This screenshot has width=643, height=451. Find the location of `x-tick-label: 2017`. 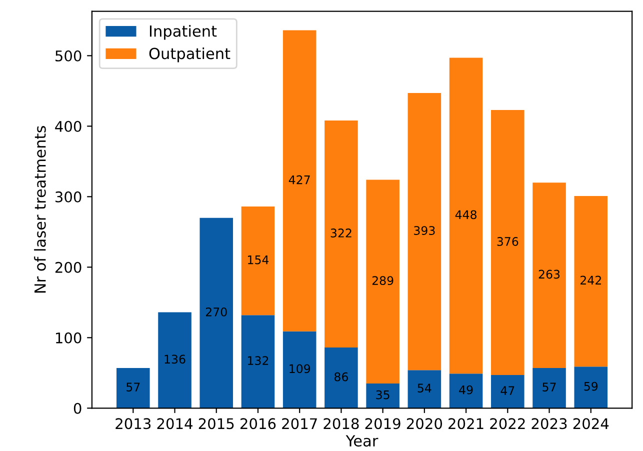

x-tick-label: 2017 is located at coordinates (299, 424).